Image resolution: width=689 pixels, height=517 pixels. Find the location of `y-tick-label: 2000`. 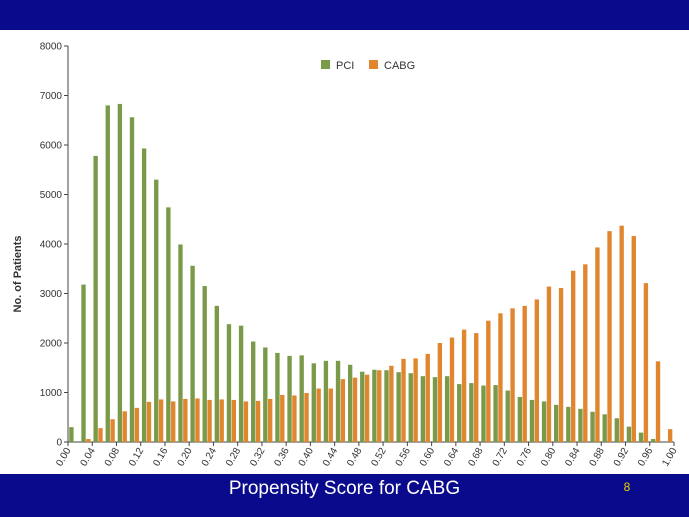

y-tick-label: 2000 is located at coordinates (51, 344).